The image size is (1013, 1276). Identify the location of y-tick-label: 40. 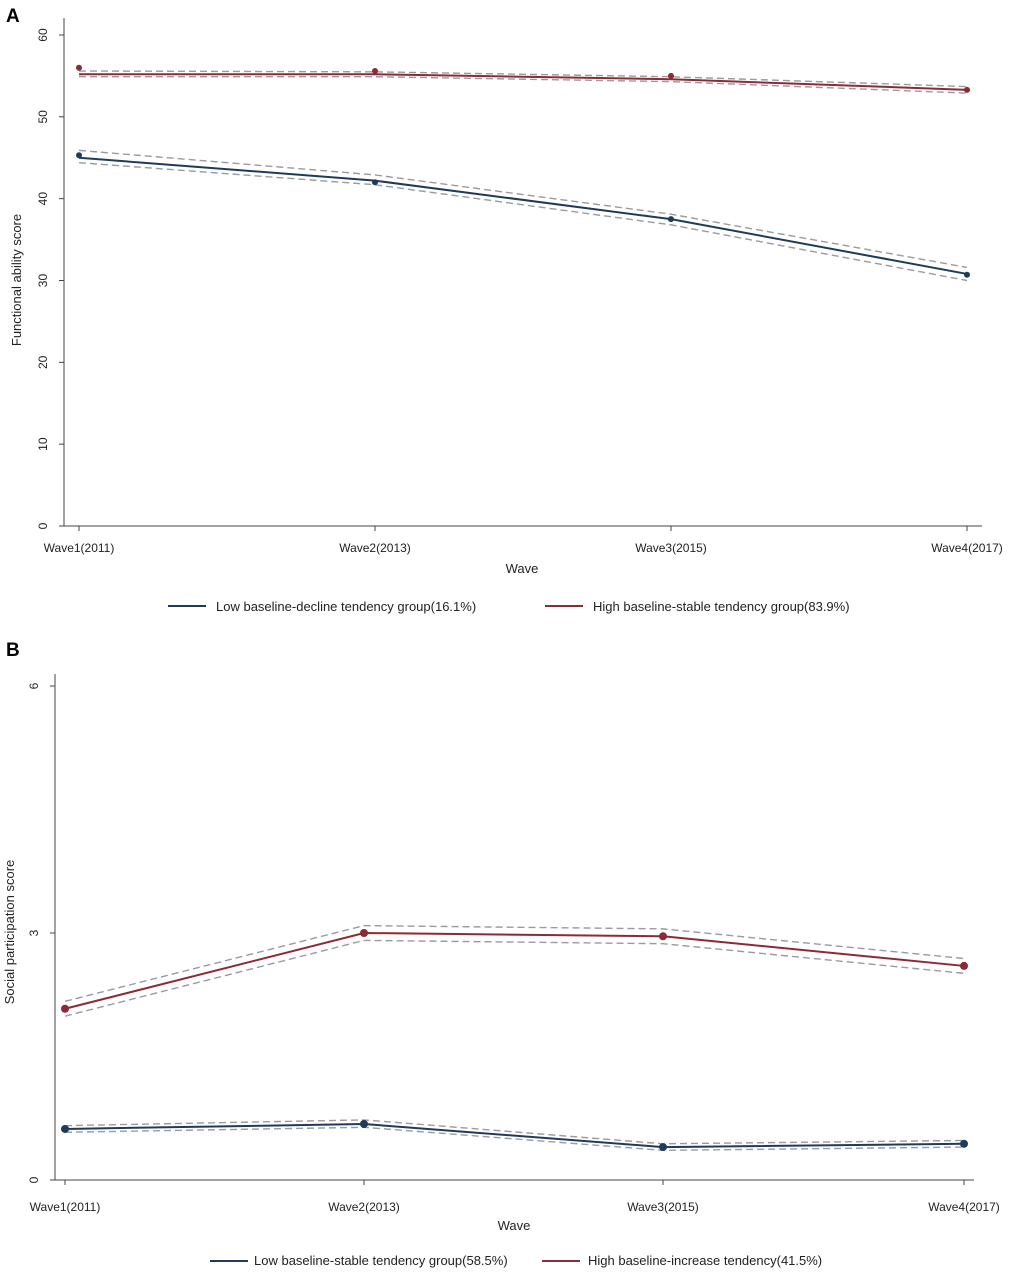
(43, 199).